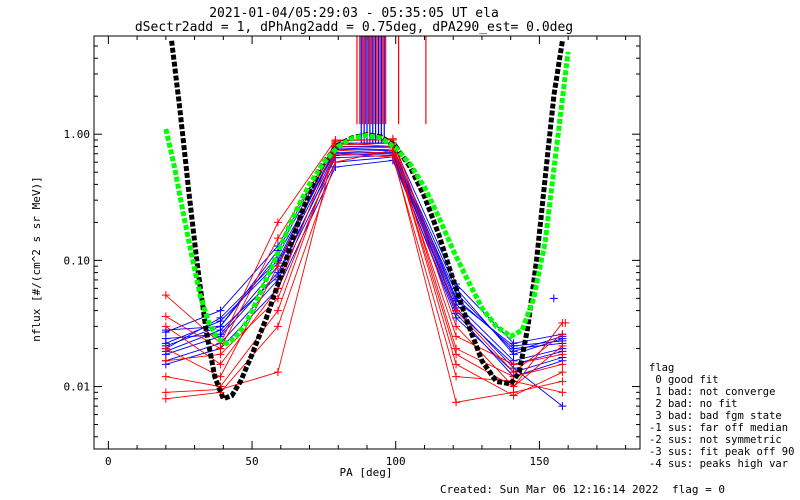 The image size is (800, 500). I want to click on y-tick-label: 0.10, so click(77, 260).